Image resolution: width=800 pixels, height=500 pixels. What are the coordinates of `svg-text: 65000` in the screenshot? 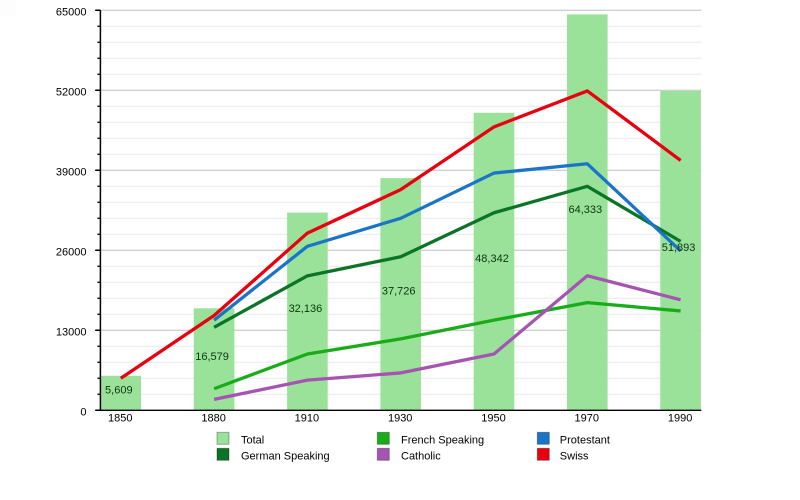 It's located at (71, 13).